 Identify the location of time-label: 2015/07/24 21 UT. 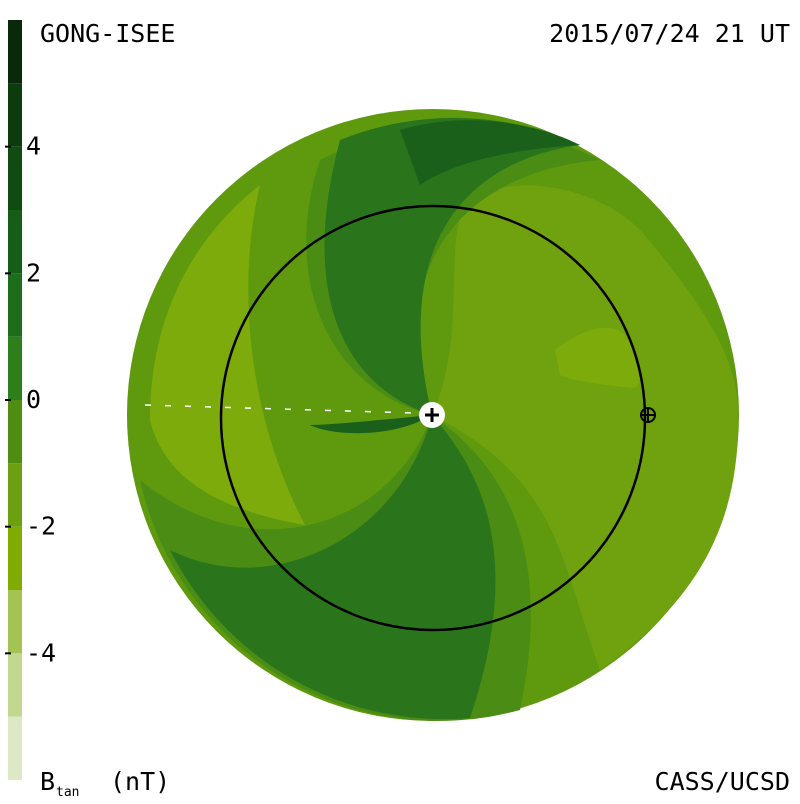
(669, 33).